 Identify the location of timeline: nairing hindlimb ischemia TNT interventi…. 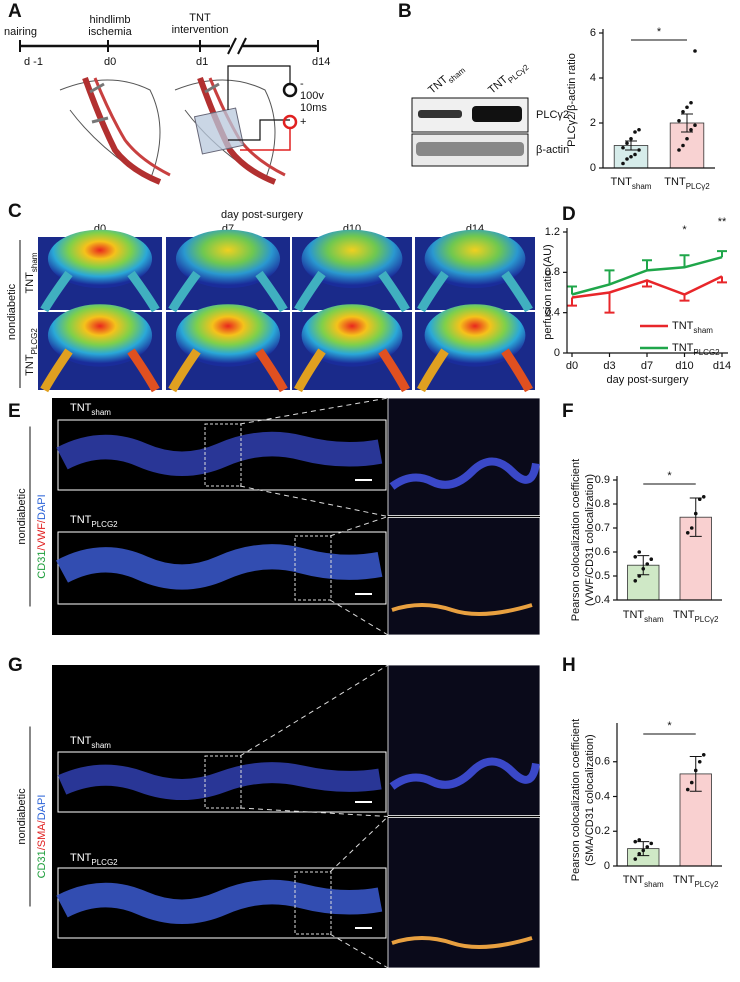
(167, 98).